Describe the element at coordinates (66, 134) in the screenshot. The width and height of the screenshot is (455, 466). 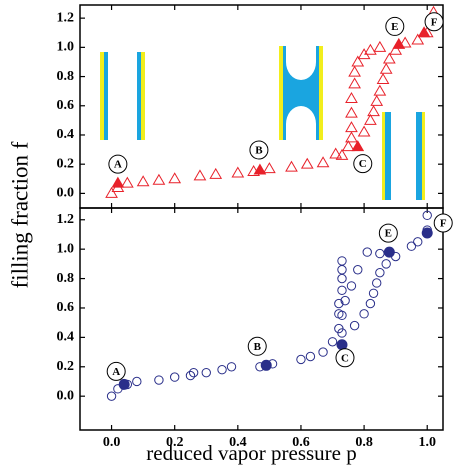
I see `y-tick-label: 0.4` at that location.